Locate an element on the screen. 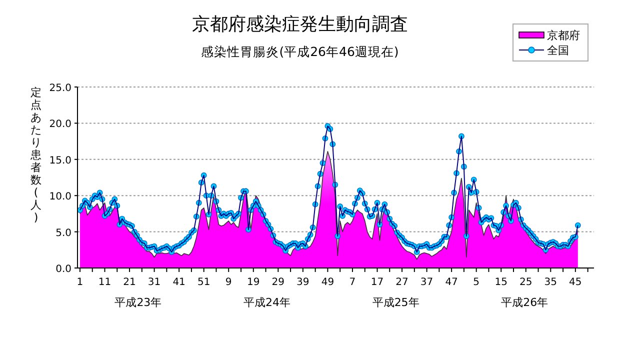 This screenshot has height=347, width=631. x-tick-label: 17 is located at coordinates (377, 282).